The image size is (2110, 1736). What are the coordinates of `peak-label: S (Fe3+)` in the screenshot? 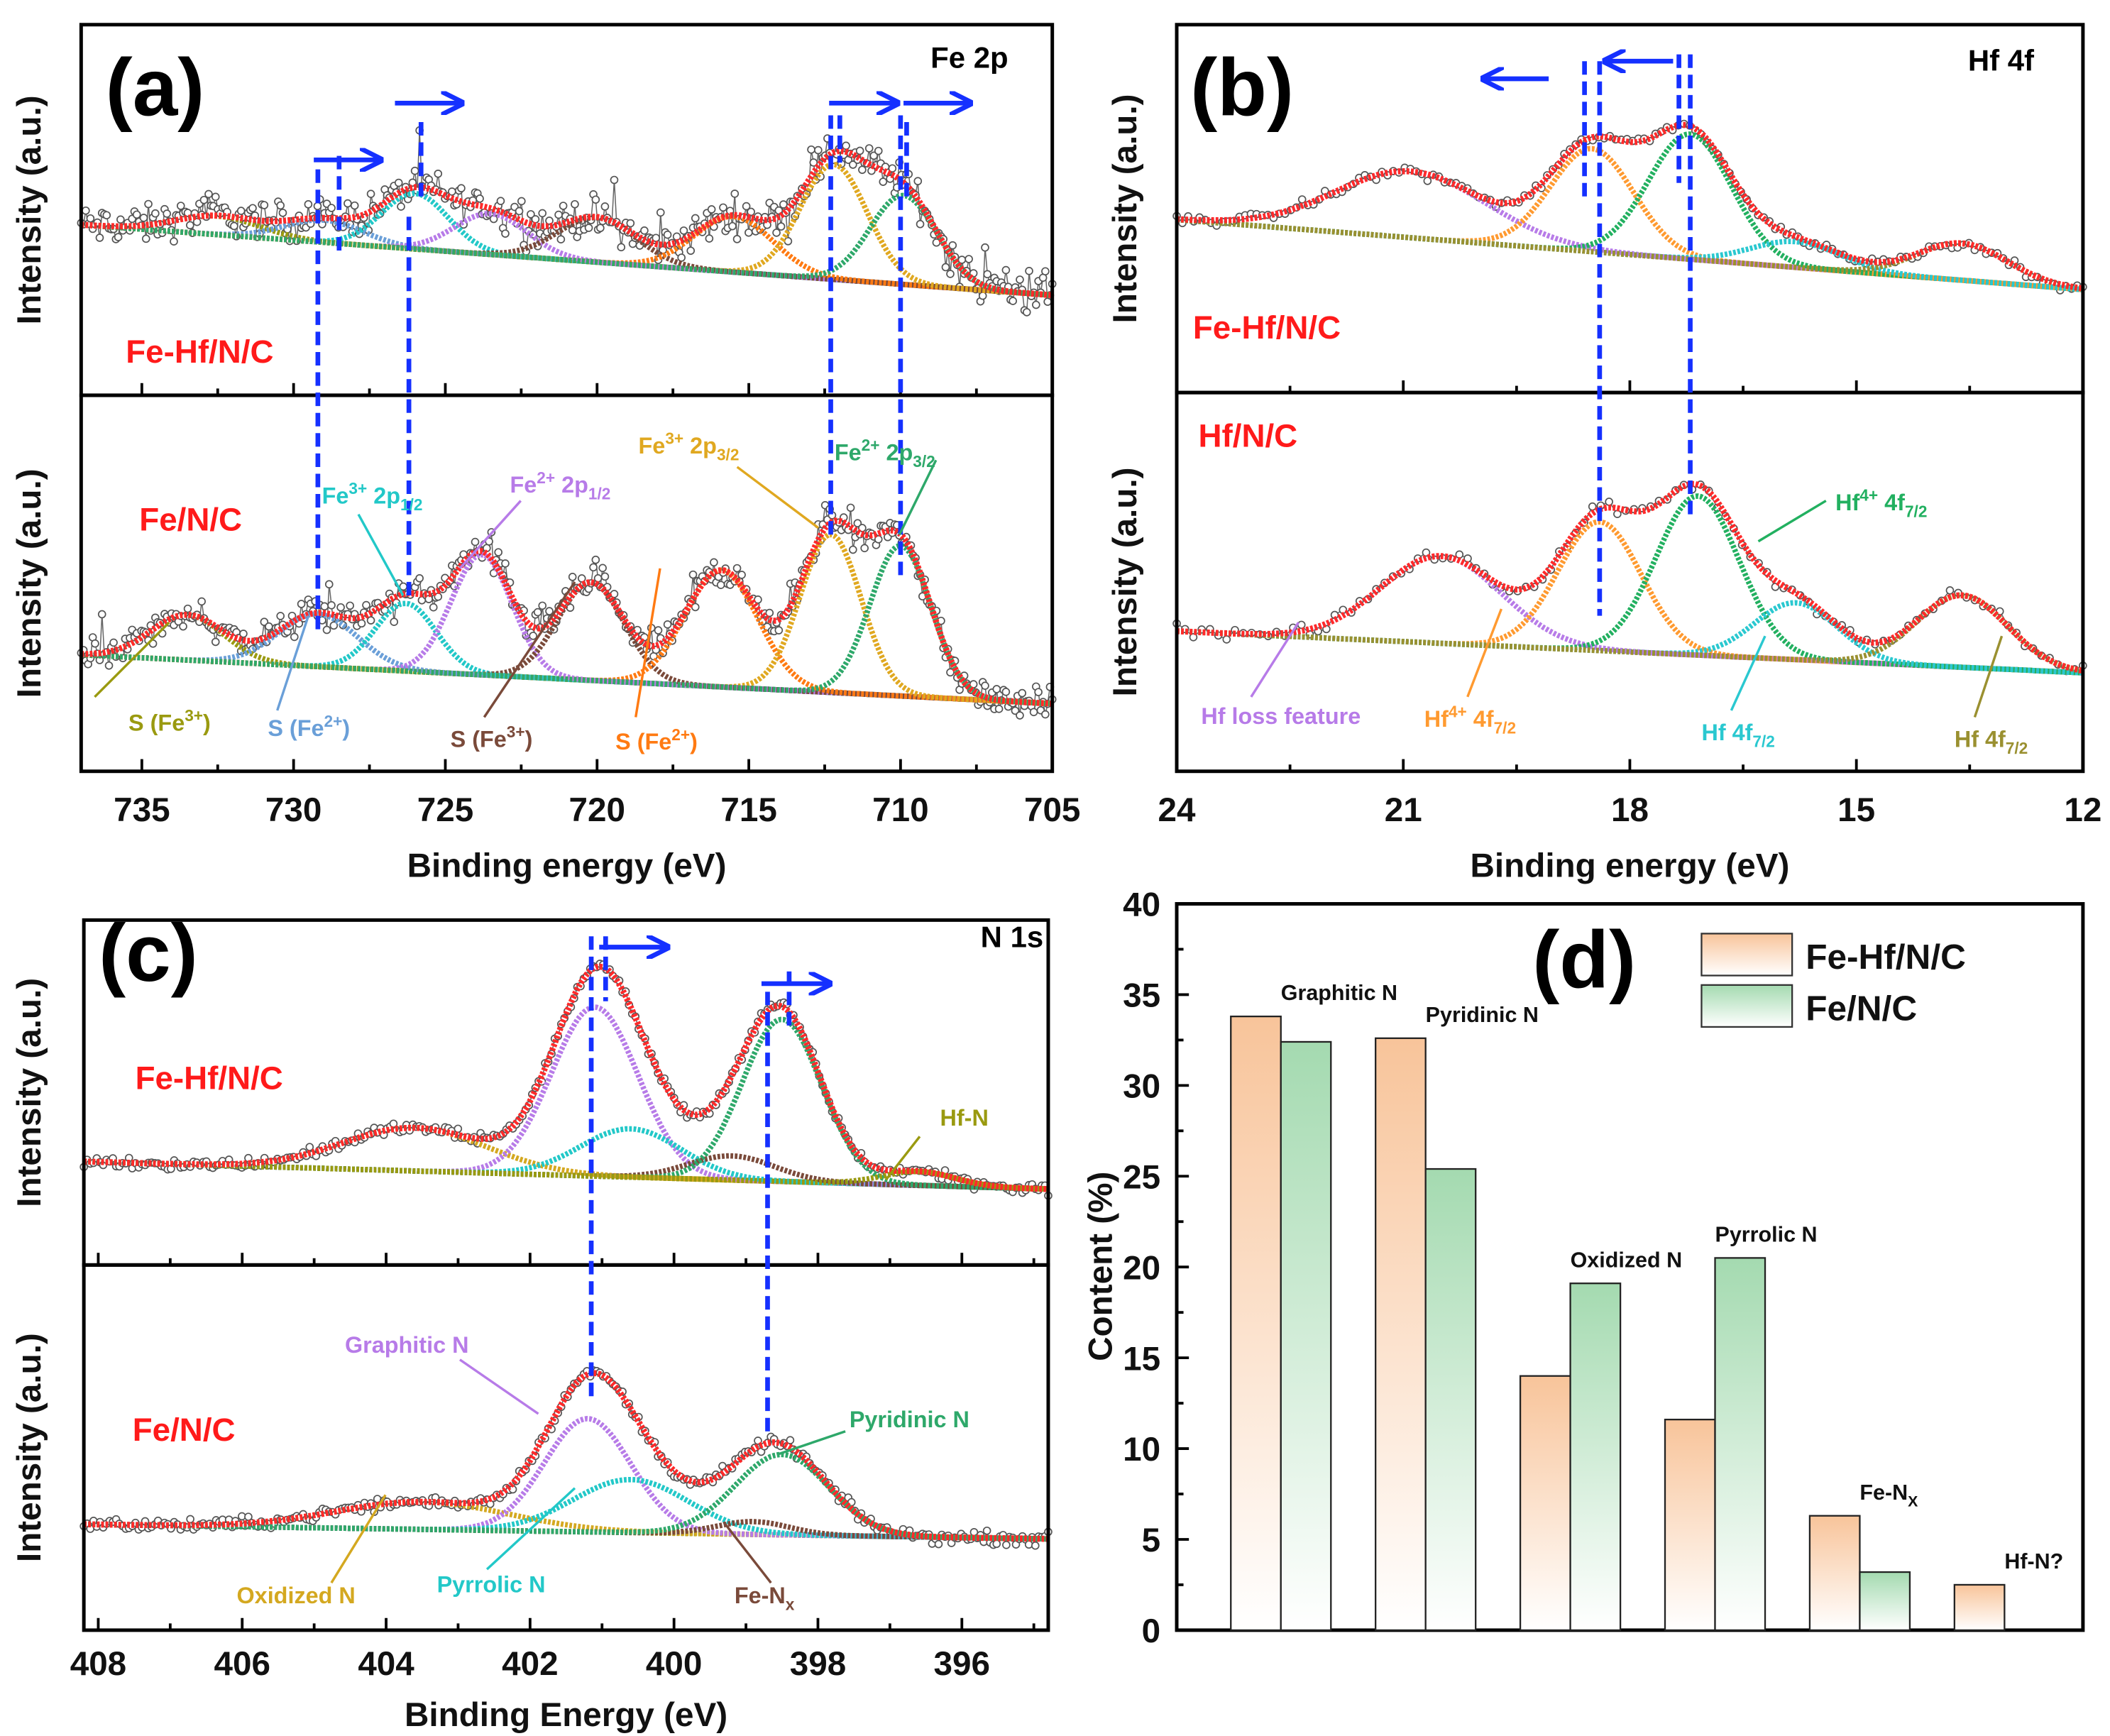 It's located at (492, 737).